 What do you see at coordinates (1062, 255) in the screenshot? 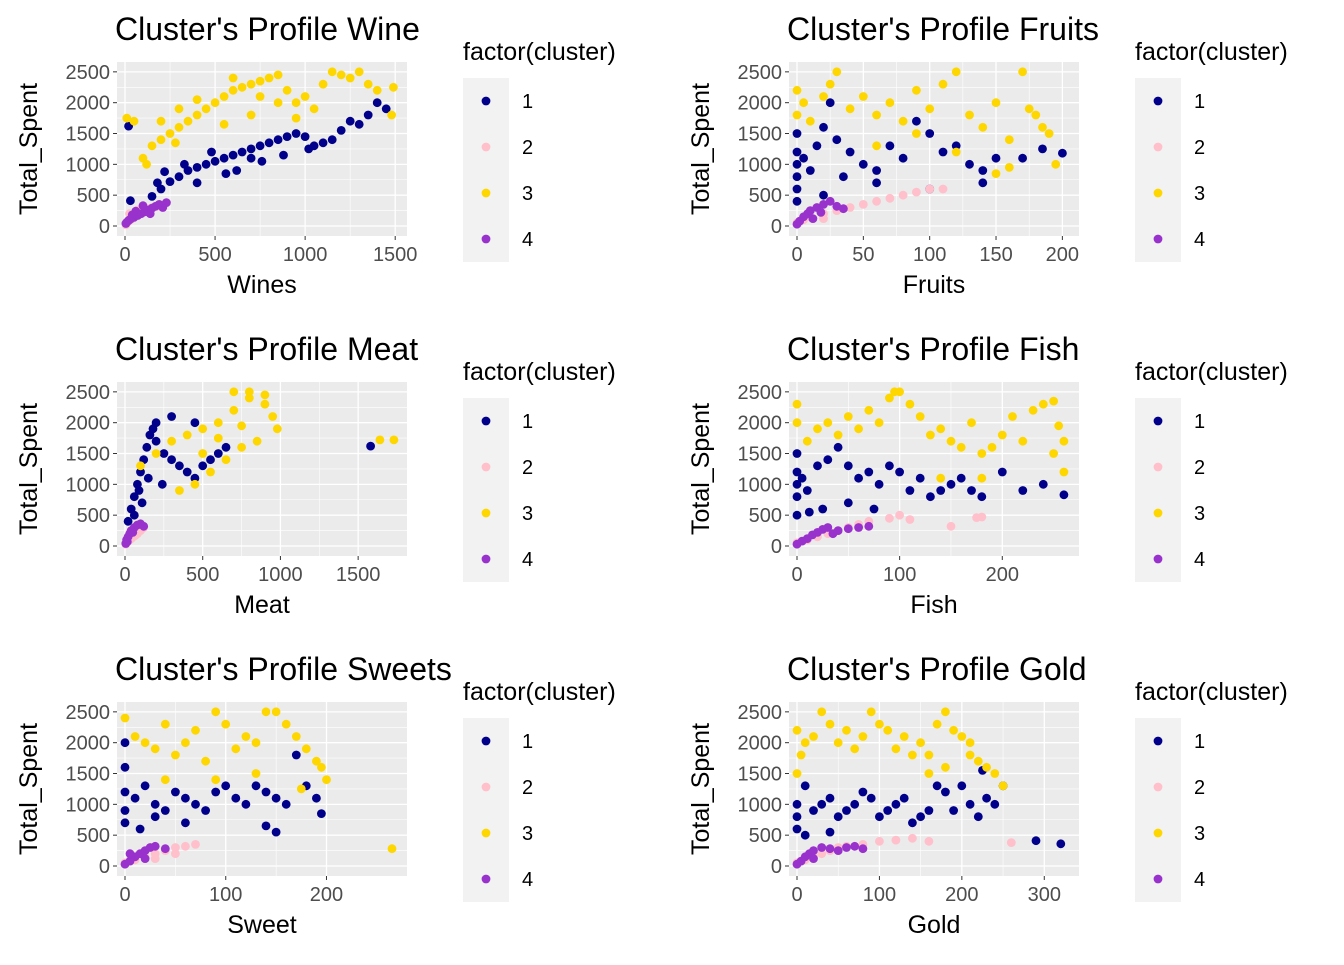
I see `x-tick-label: 200` at bounding box center [1062, 255].